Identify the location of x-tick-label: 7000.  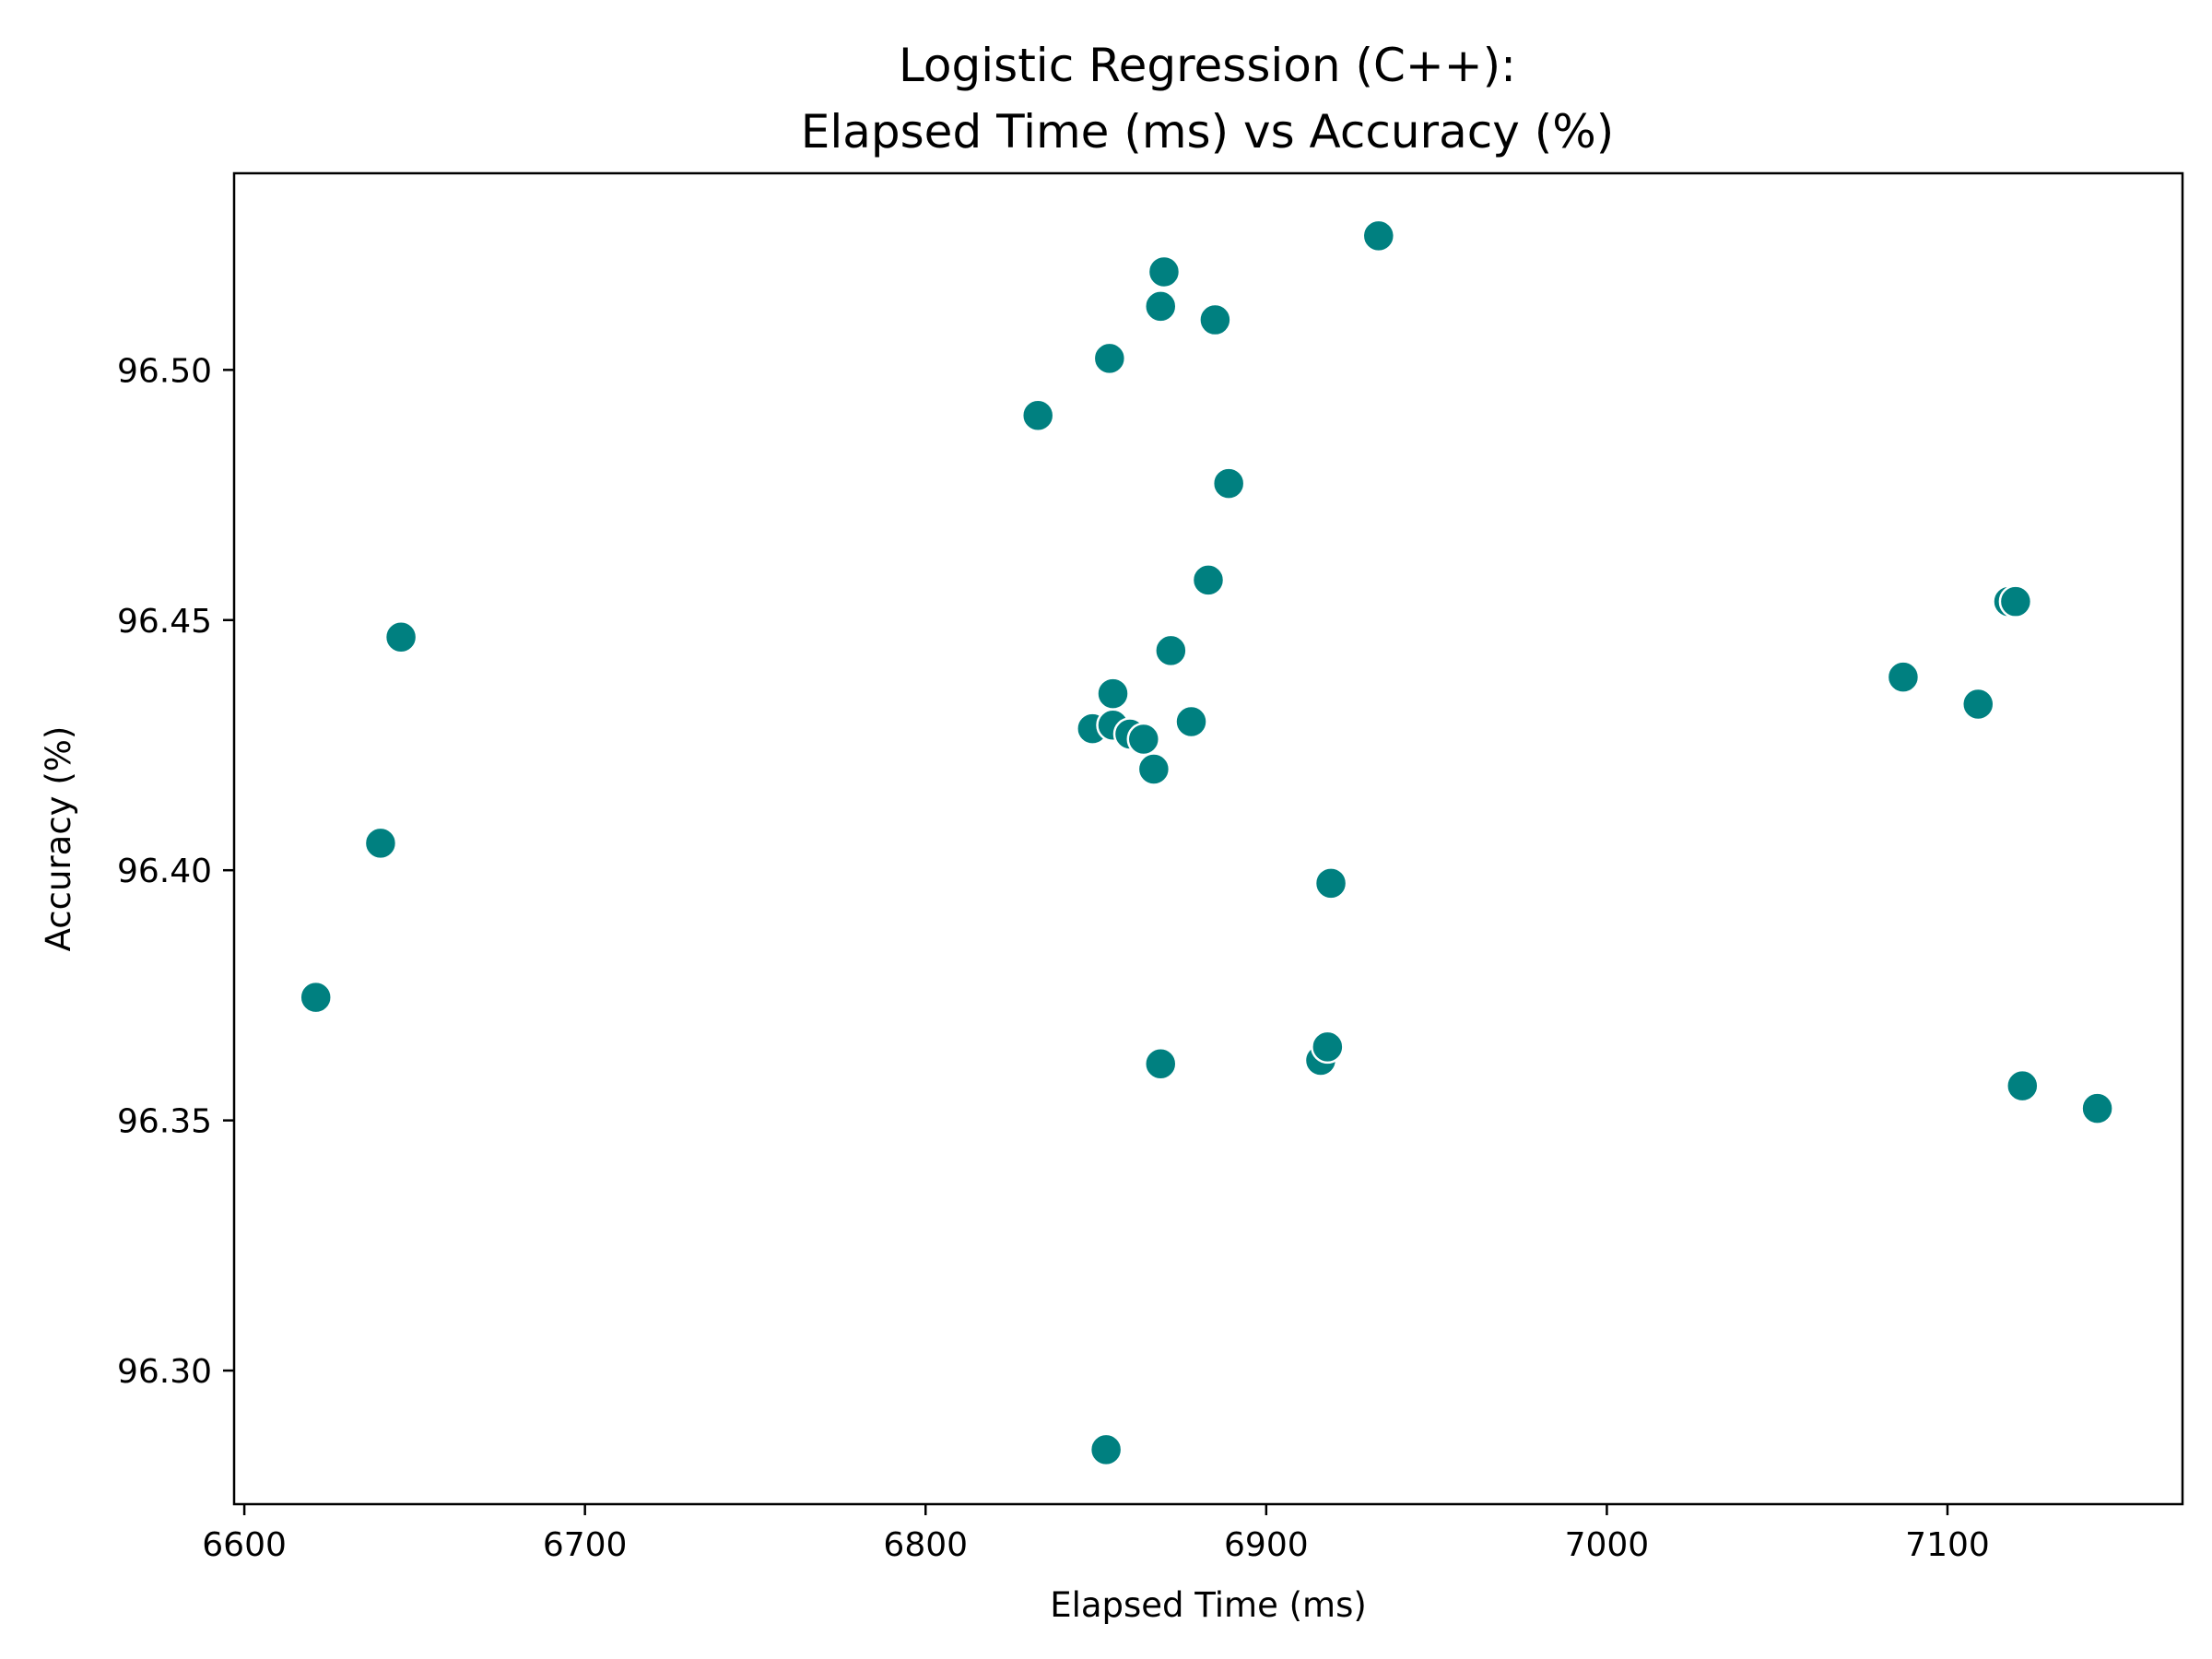
(1607, 1545).